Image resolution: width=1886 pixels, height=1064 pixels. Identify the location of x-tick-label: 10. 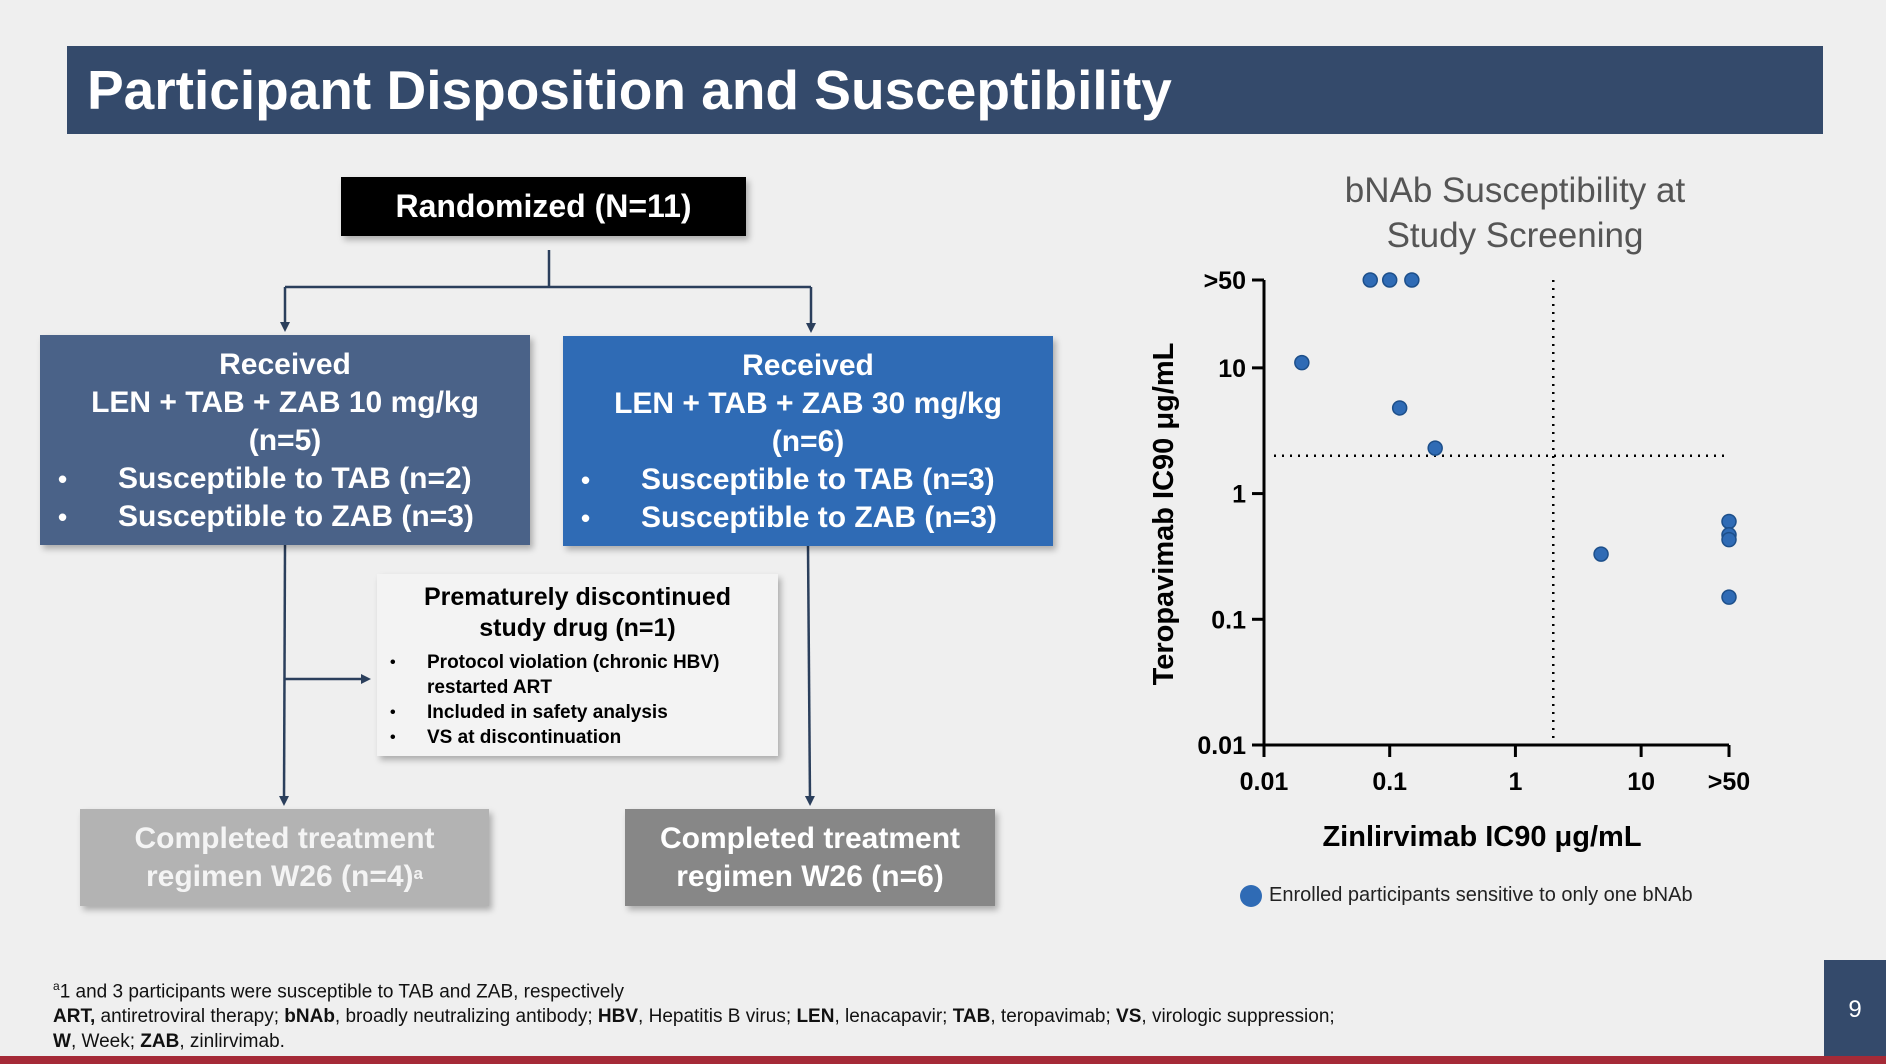
(1641, 782).